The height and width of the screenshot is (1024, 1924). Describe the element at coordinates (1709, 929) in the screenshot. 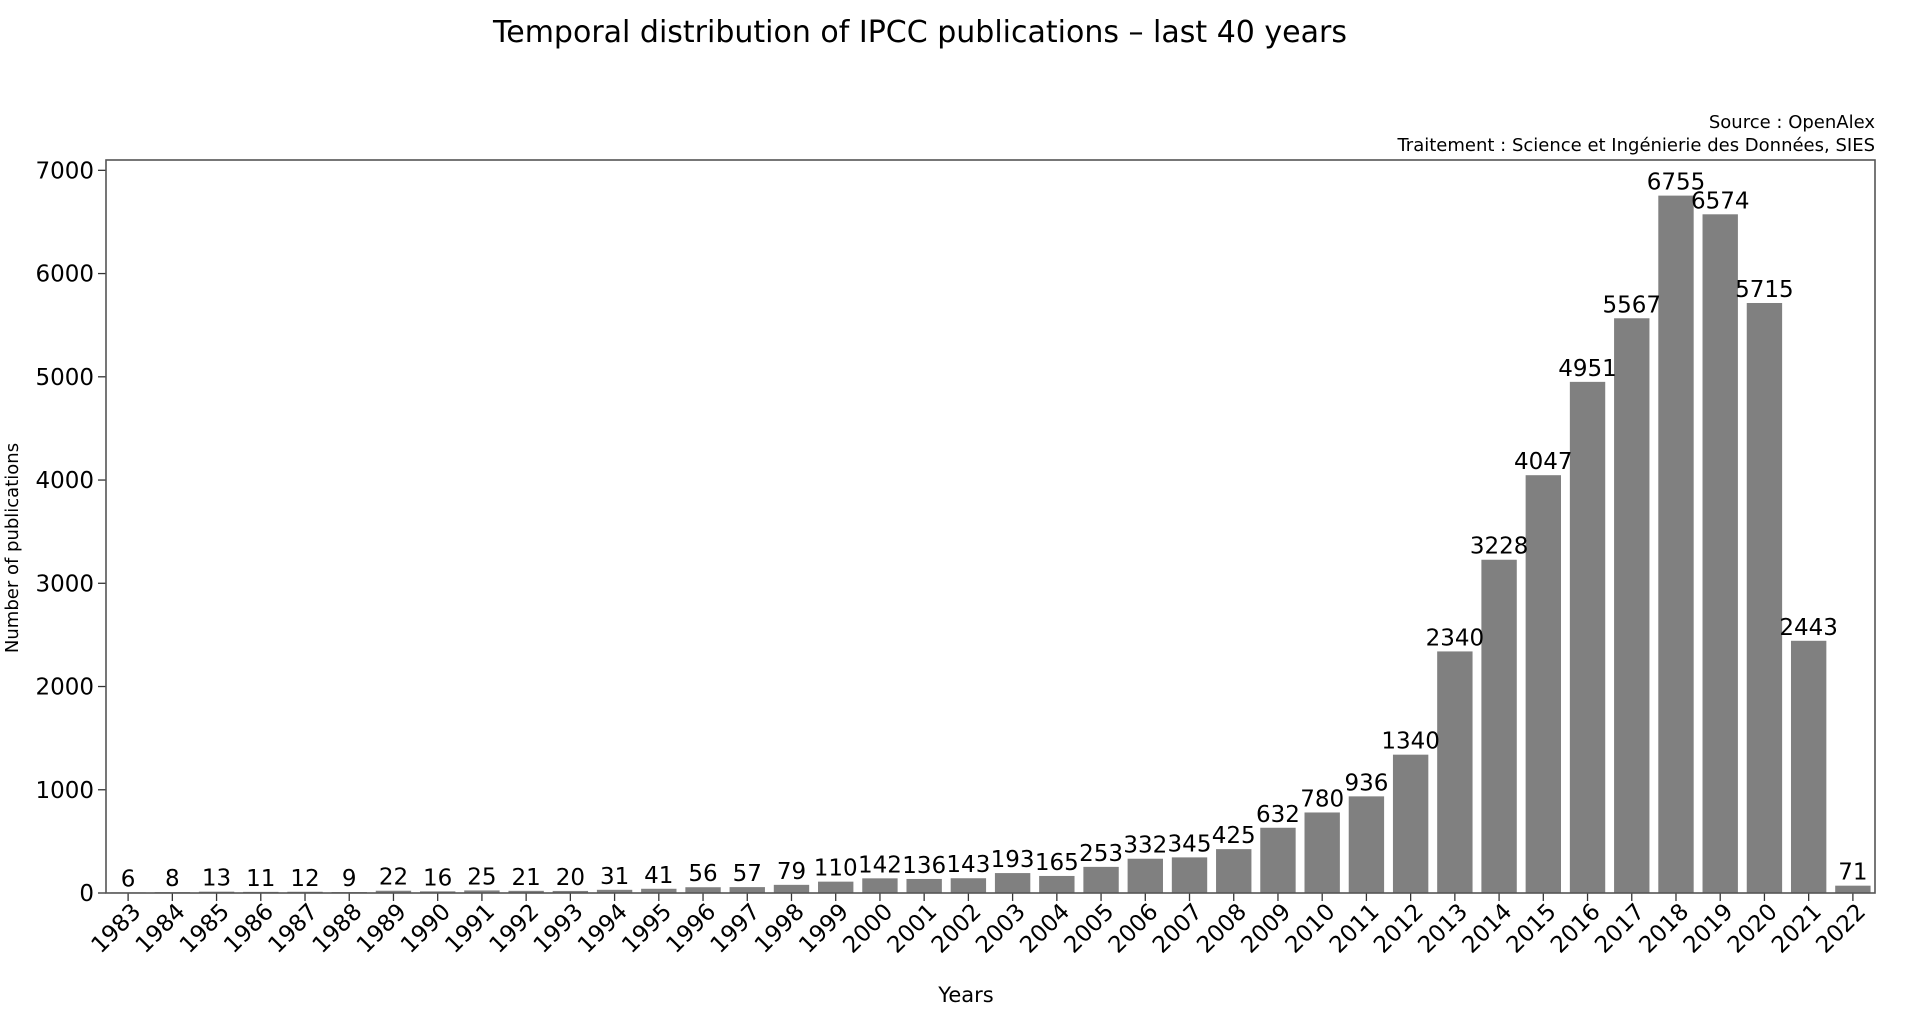

I see `x-tick-label: 2019` at that location.